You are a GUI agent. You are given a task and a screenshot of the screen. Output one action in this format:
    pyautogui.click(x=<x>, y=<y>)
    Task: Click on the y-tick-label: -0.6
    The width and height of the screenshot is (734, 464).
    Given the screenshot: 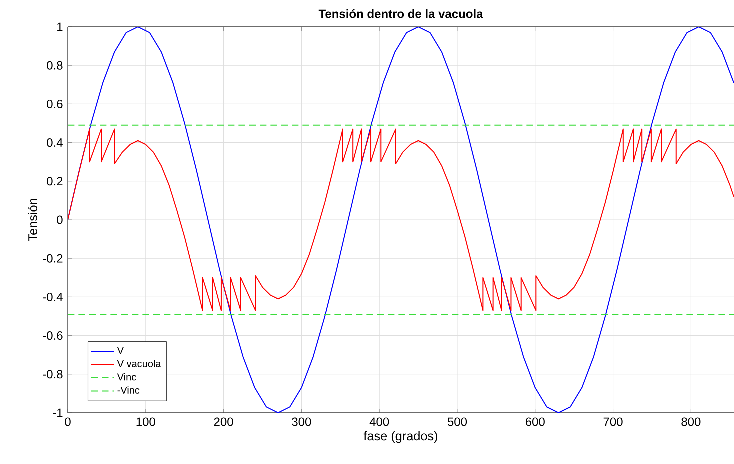 What is the action you would take?
    pyautogui.click(x=53, y=336)
    